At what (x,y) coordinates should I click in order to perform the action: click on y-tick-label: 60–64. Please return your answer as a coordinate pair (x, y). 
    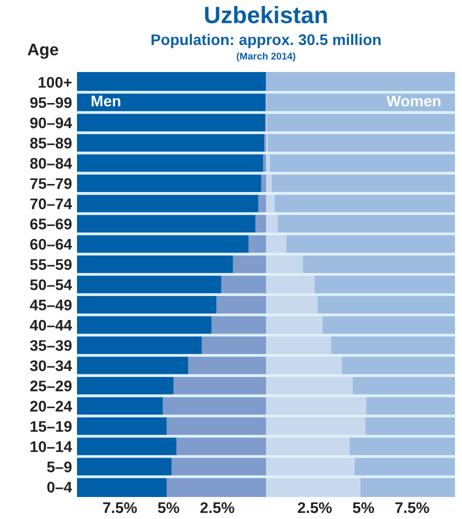
    Looking at the image, I should click on (51, 244).